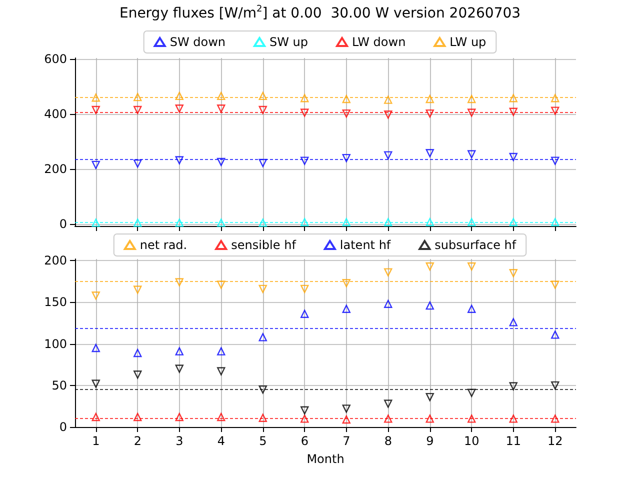 The image size is (640, 480). Describe the element at coordinates (96, 441) in the screenshot. I see `x-tick-label: 1` at that location.